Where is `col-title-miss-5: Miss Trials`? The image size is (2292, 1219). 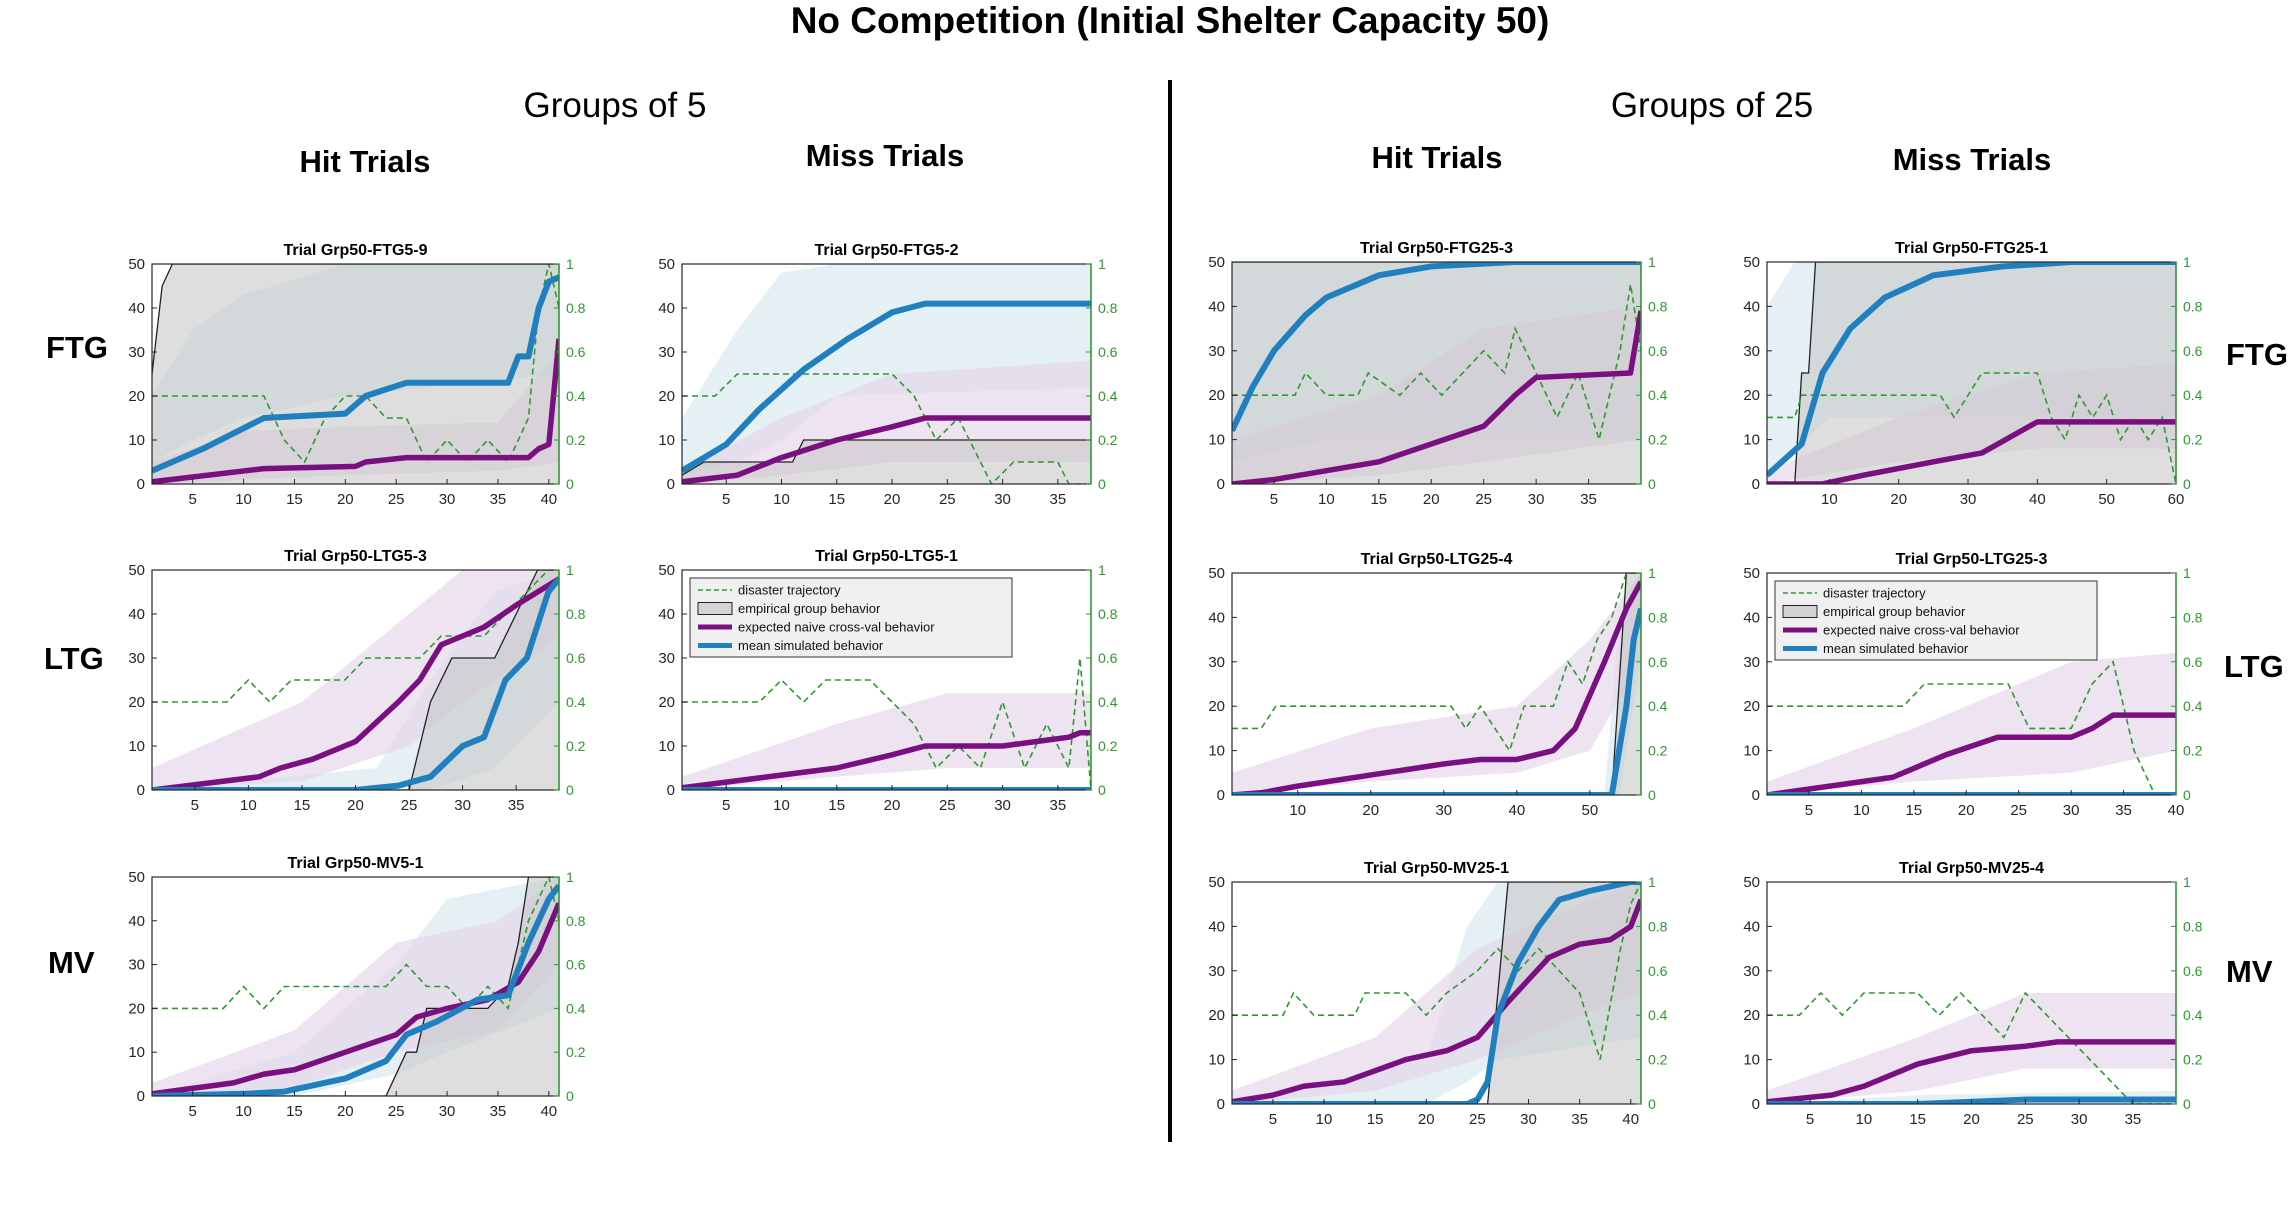 col-title-miss-5: Miss Trials is located at coordinates (885, 155).